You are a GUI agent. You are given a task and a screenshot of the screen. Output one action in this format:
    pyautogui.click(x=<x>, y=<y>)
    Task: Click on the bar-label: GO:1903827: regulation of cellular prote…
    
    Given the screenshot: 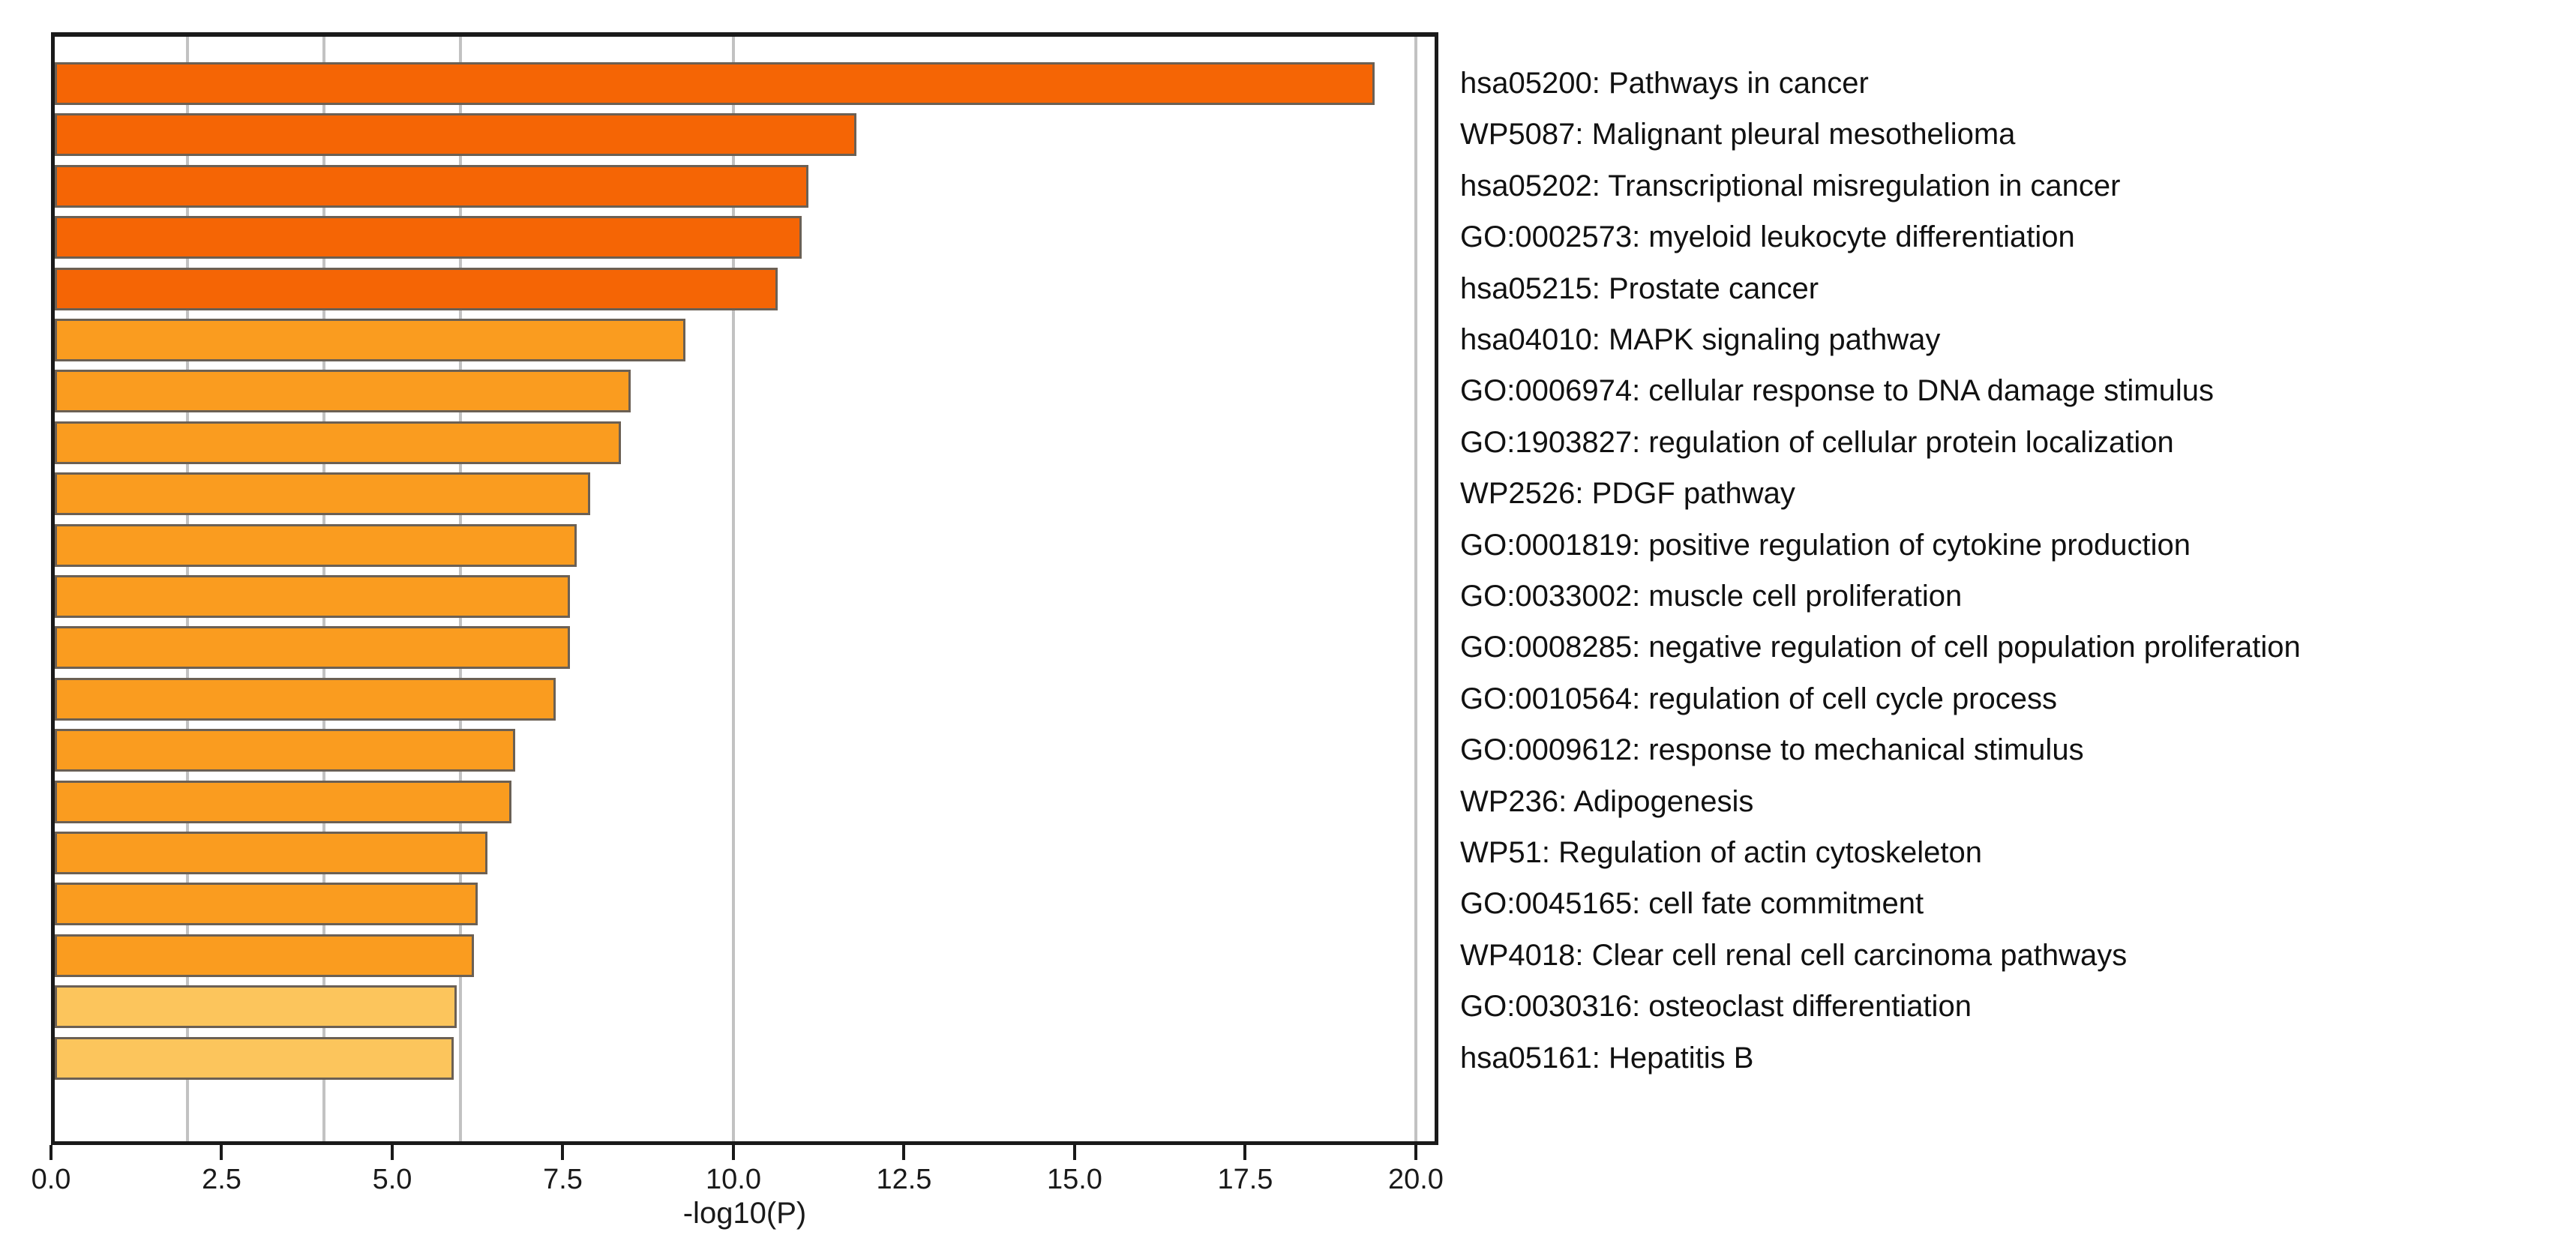 What is the action you would take?
    pyautogui.click(x=1817, y=442)
    